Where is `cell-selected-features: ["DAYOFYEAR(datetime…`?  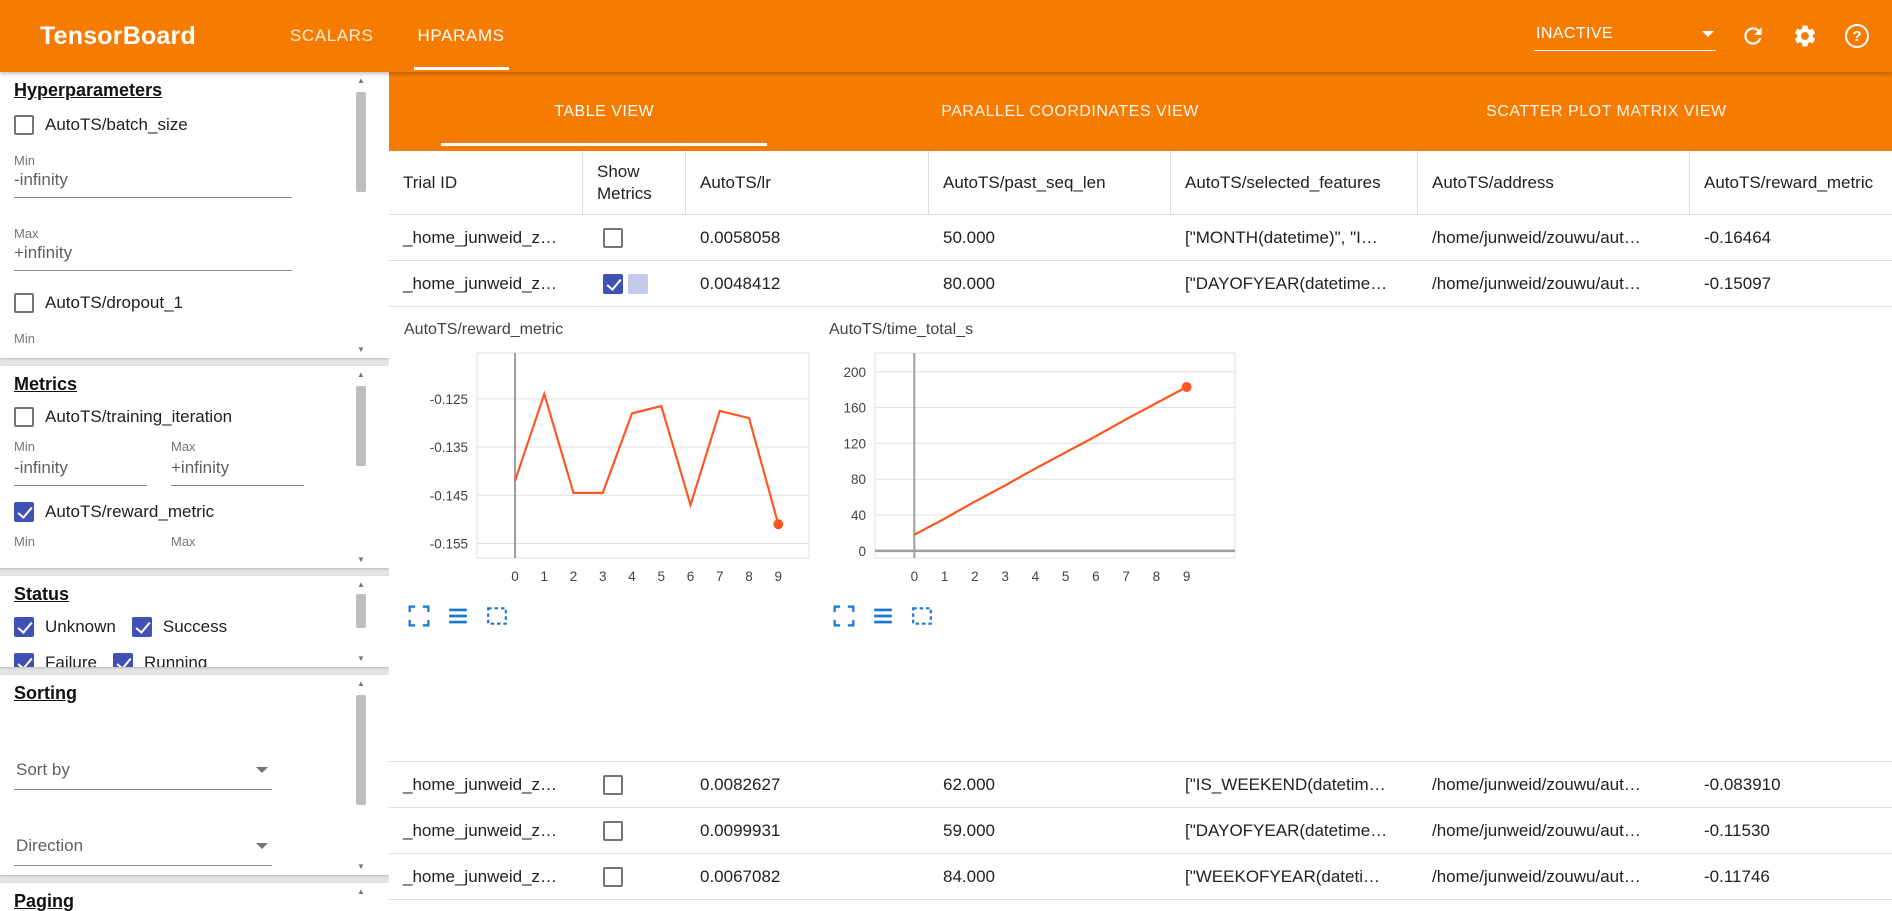
cell-selected-features: ["DAYOFYEAR(datetime… is located at coordinates (1286, 830).